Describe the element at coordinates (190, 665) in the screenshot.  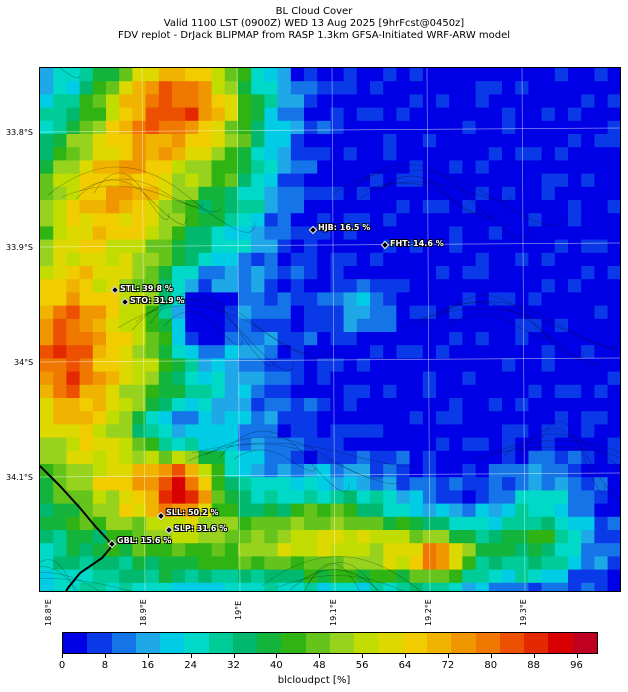
I see `colorbar-tick-label: 24` at that location.